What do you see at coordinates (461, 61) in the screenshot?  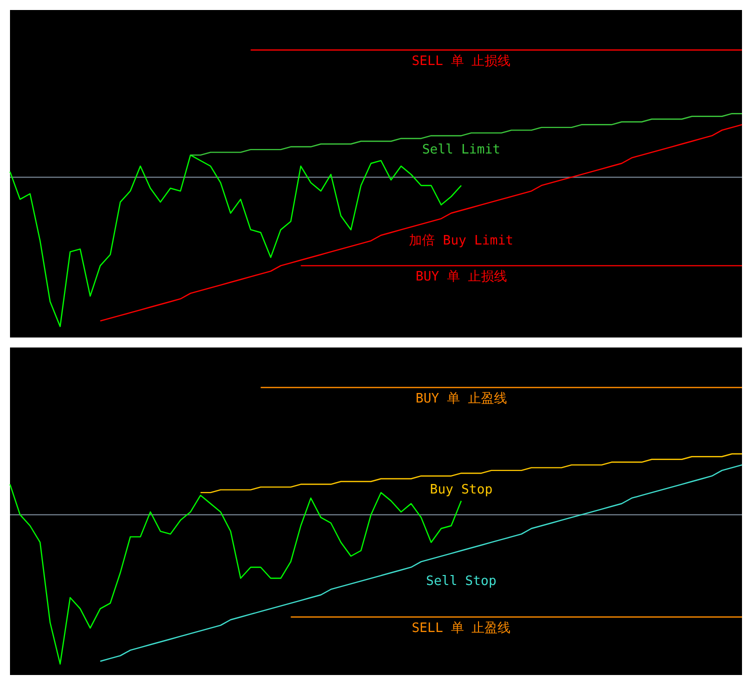 I see `series-label: SELL 单 止损线` at bounding box center [461, 61].